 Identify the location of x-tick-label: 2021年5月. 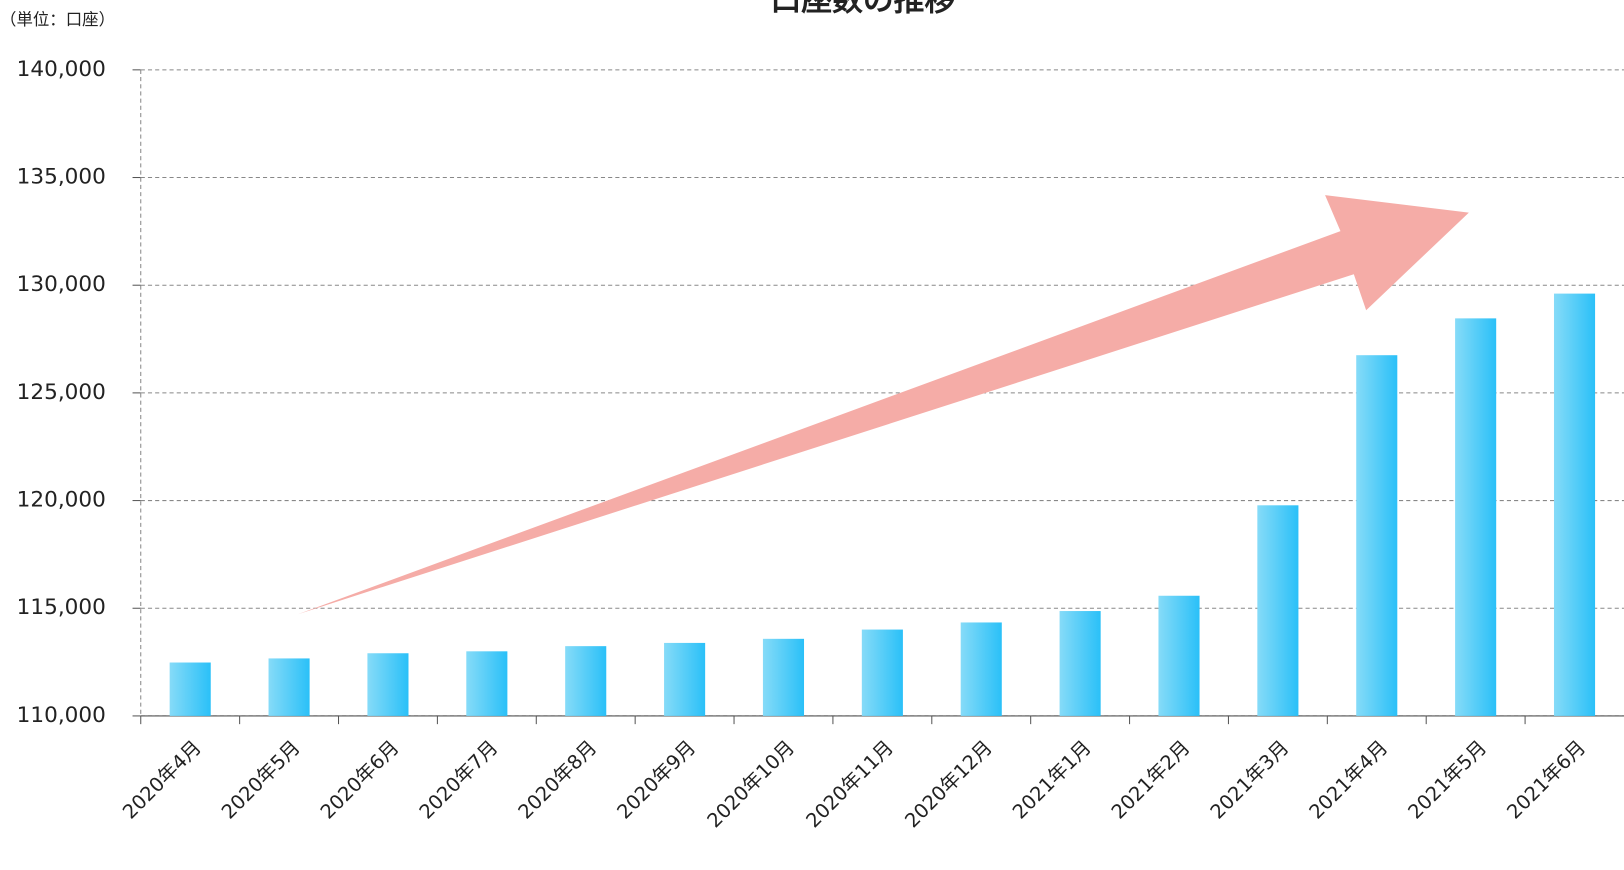
(1448, 780).